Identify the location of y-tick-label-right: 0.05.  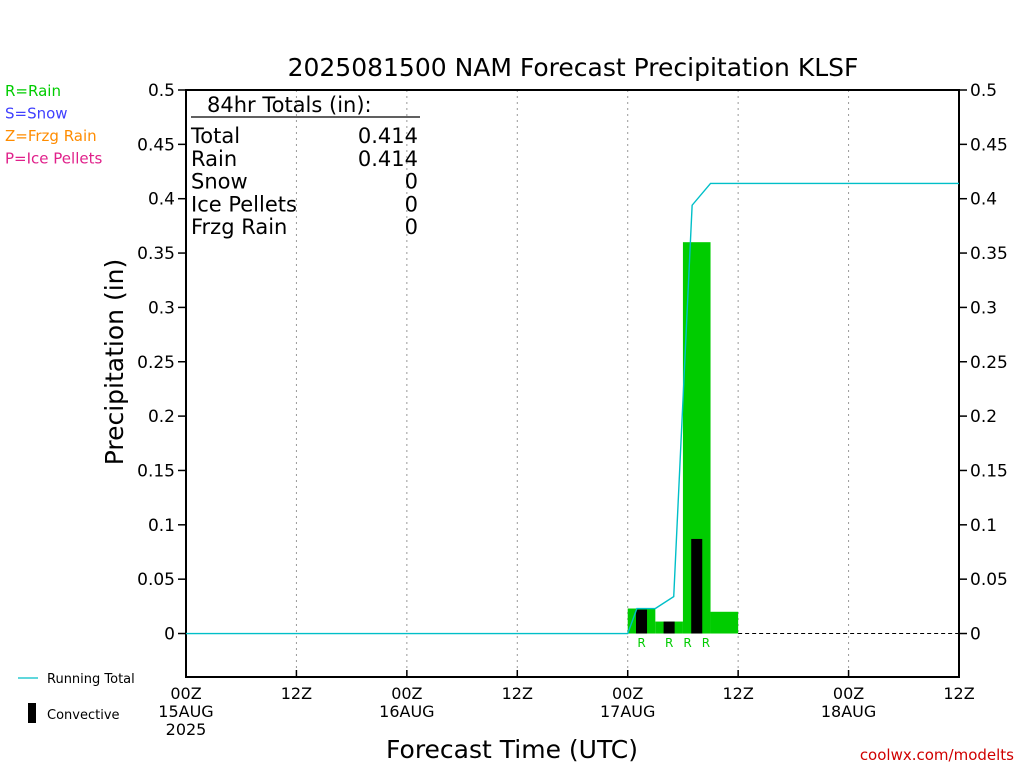
(989, 580).